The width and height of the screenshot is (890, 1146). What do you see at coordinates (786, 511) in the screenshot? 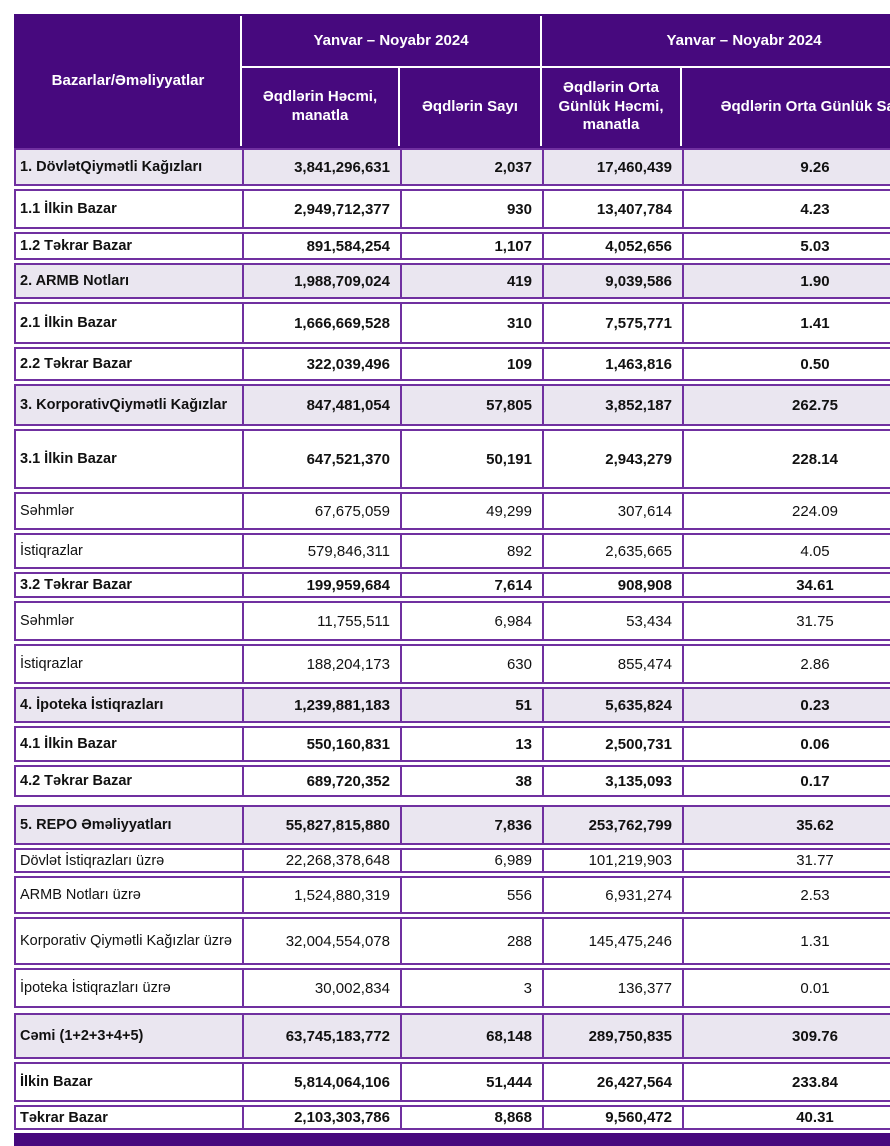
I see `avg-daily-count-cell: 224.09` at bounding box center [786, 511].